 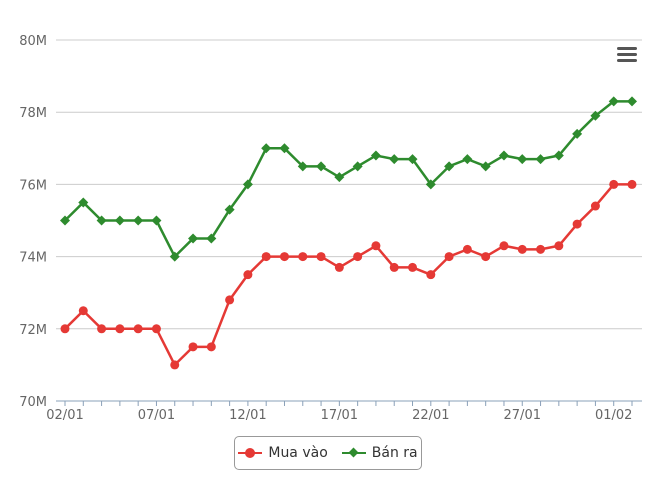 I want to click on y-tick-label: 76M, so click(x=33, y=185).